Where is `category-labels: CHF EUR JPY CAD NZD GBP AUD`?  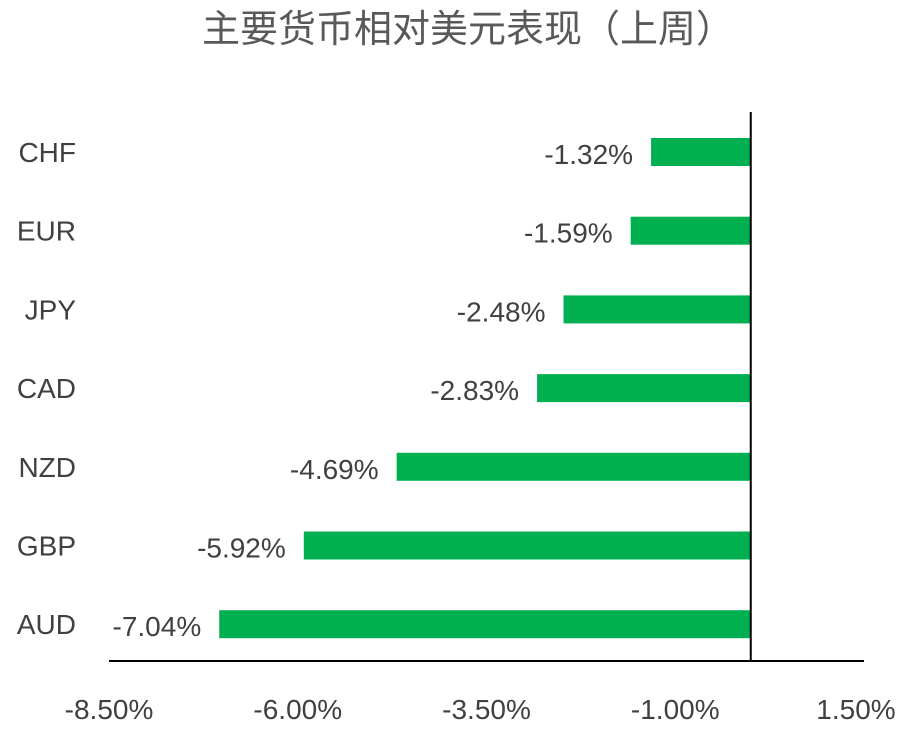 category-labels: CHF EUR JPY CAD NZD GBP AUD is located at coordinates (46, 388).